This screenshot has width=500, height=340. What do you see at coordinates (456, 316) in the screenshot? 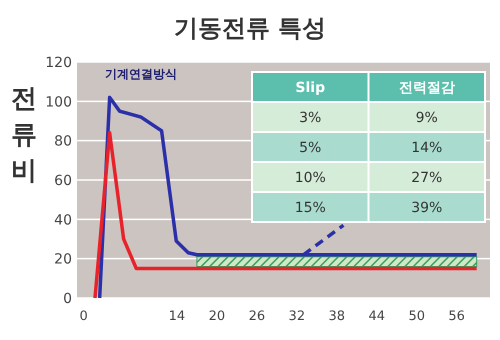
I see `x-tick-label: 56` at bounding box center [456, 316].